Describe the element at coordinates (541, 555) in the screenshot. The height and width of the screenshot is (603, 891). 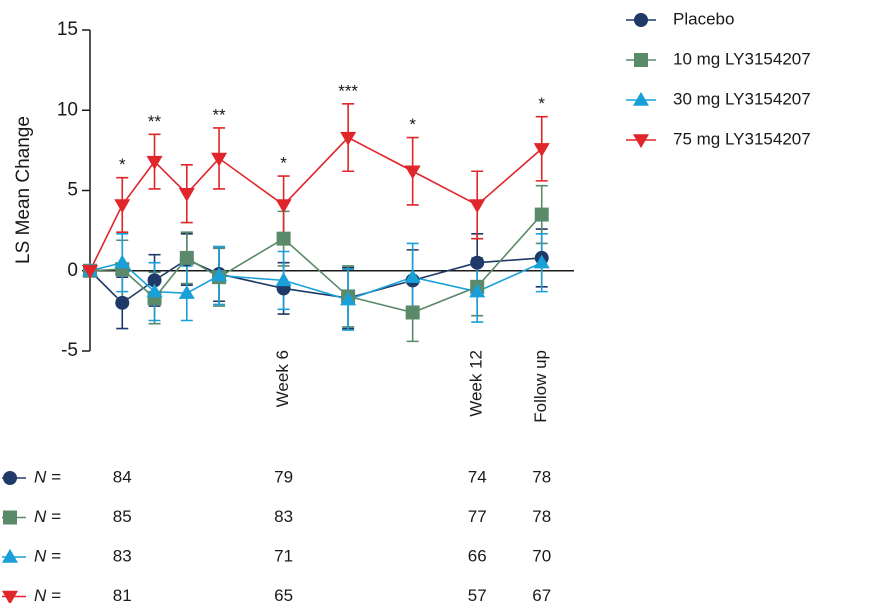
I see `n-value: 70` at that location.